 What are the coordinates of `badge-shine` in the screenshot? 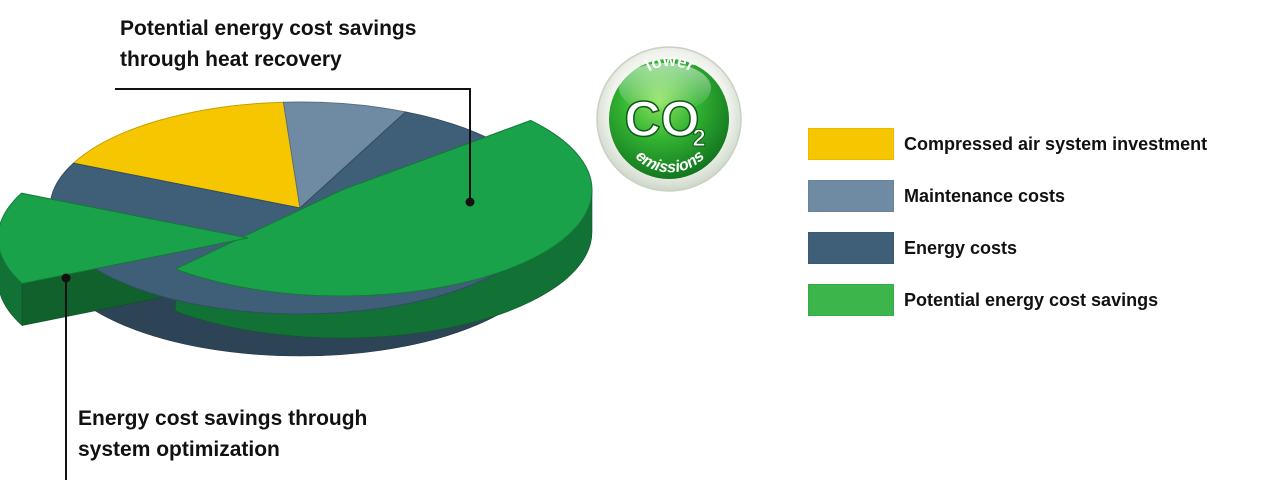 It's located at (665, 88).